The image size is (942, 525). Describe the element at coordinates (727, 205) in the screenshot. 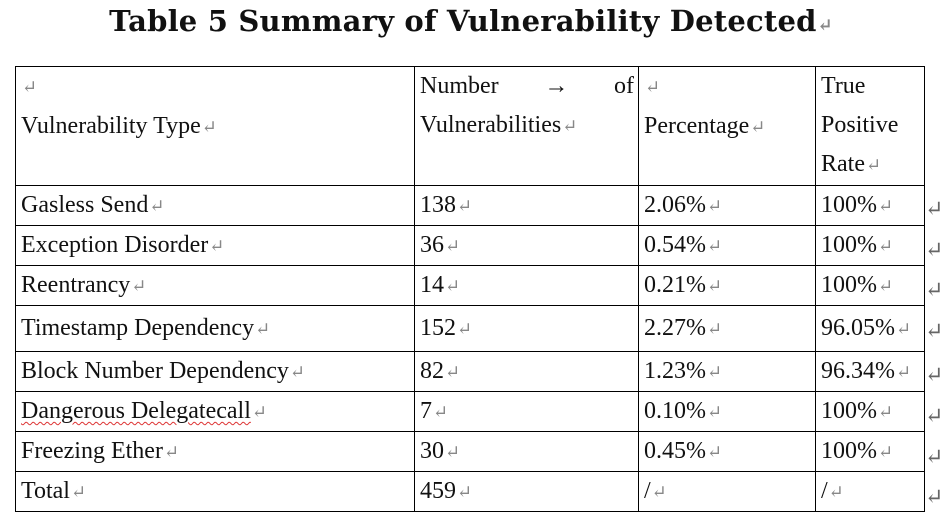

I see `cell-pct: 2.06%↵` at that location.